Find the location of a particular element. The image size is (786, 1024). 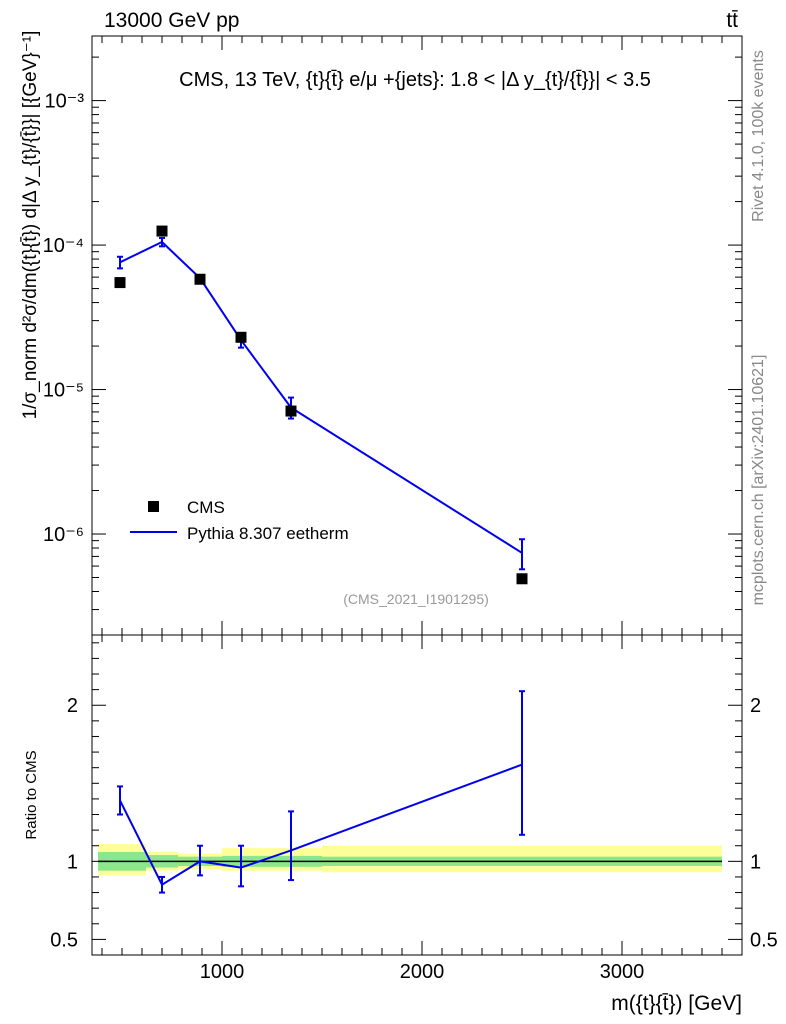

y-tick-label: 10⁻³ is located at coordinates (65, 102).